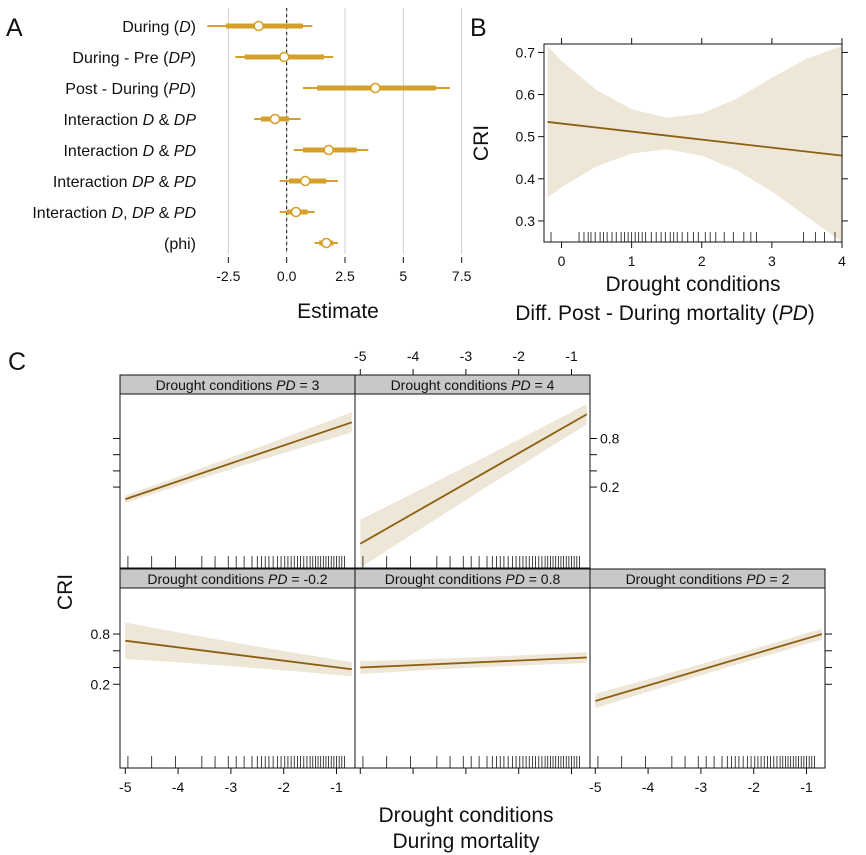  Describe the element at coordinates (520, 385) in the screenshot. I see `panel-c-facet-1-strip-var: PD` at that location.